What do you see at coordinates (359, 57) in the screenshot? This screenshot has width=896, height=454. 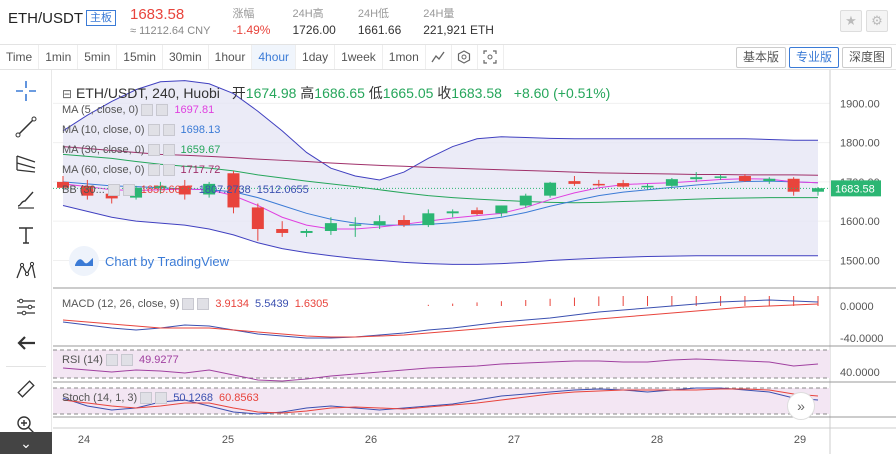 I see `timeframe-8: 1week` at bounding box center [359, 57].